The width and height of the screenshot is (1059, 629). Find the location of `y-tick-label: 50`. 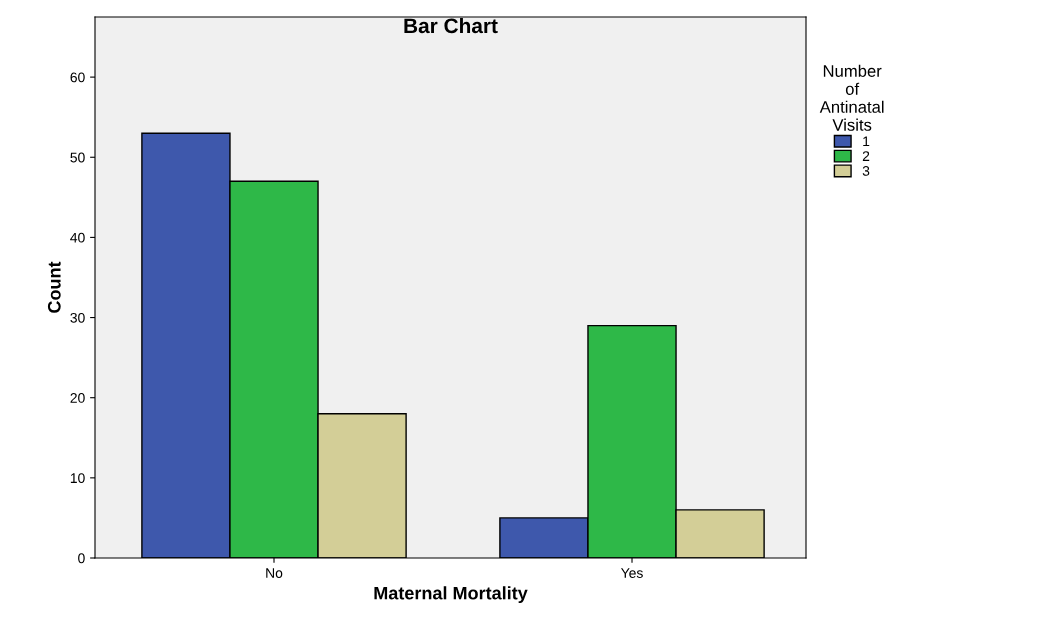

y-tick-label: 50 is located at coordinates (77, 157).